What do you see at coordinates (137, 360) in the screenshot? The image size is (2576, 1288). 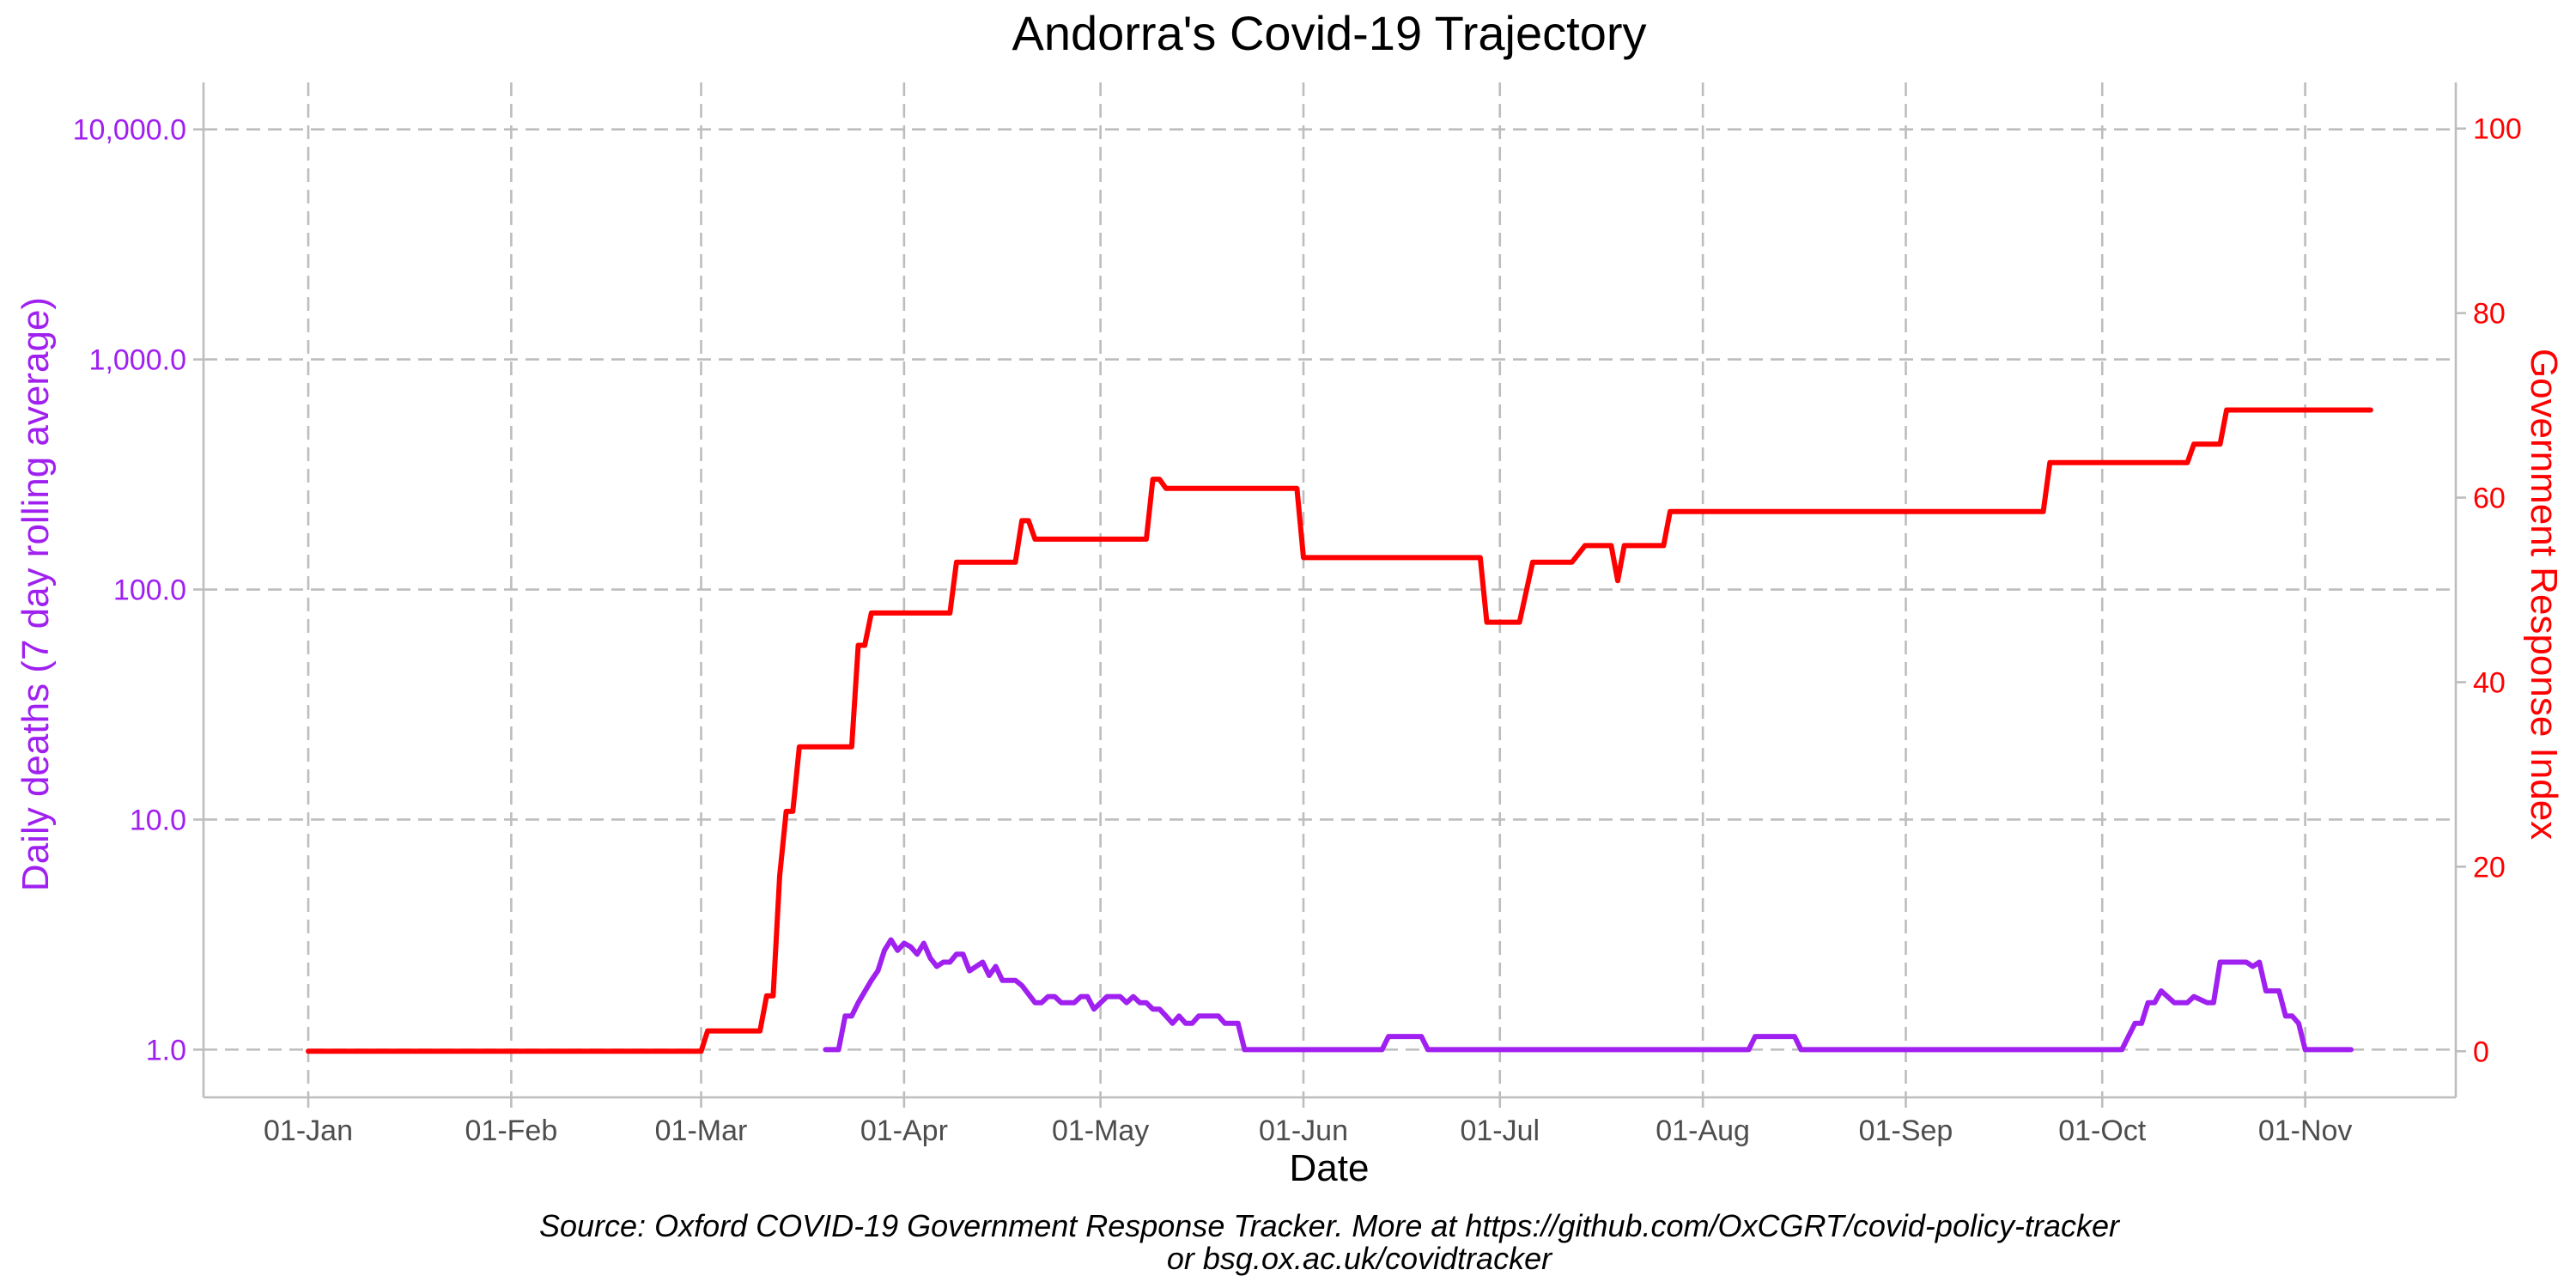 I see `left-y-tick-label: 1,000.0` at bounding box center [137, 360].